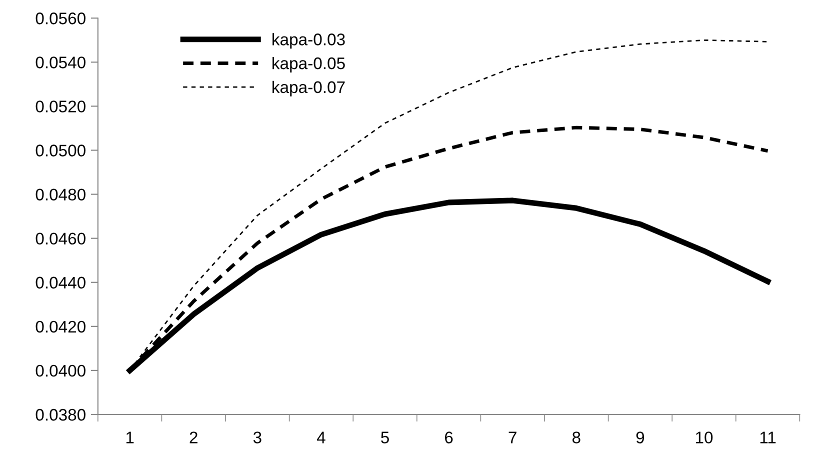 This screenshot has width=816, height=453. Describe the element at coordinates (61, 238) in the screenshot. I see `y-tick-label: 0.0460` at that location.